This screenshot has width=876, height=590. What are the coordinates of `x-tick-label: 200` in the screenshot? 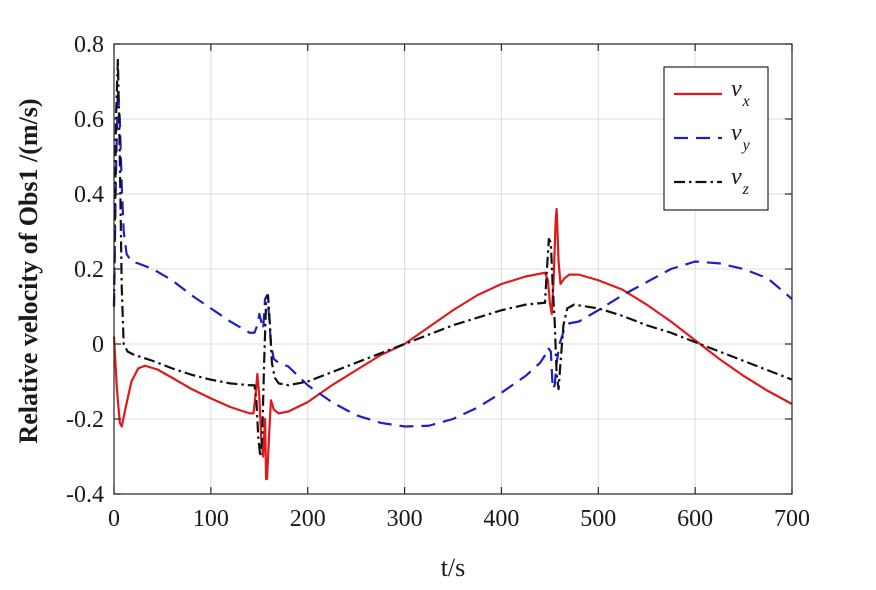 It's located at (308, 519).